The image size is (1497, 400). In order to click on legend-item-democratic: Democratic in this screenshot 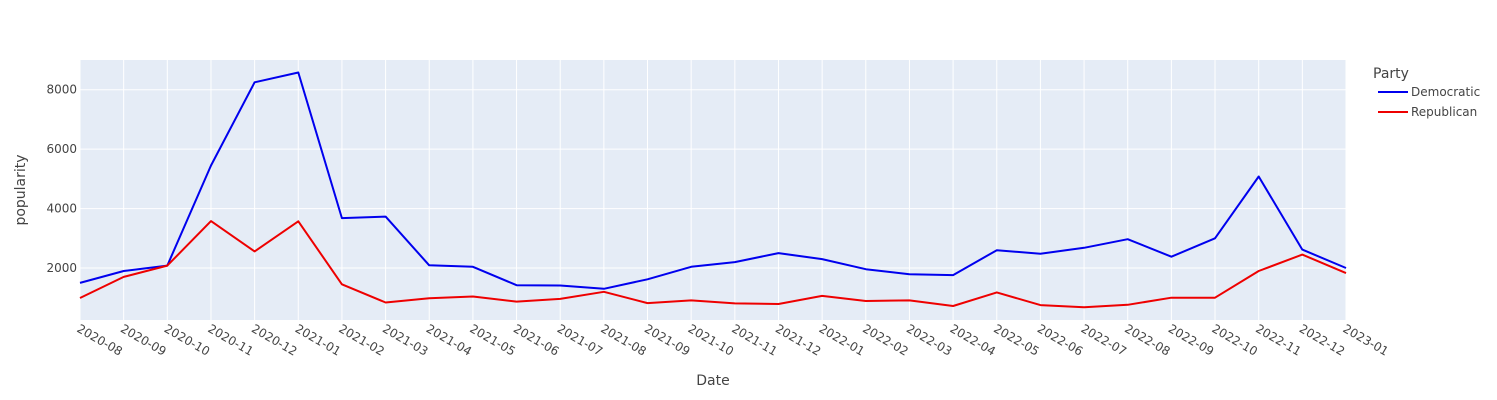, I will do `click(1445, 92)`.